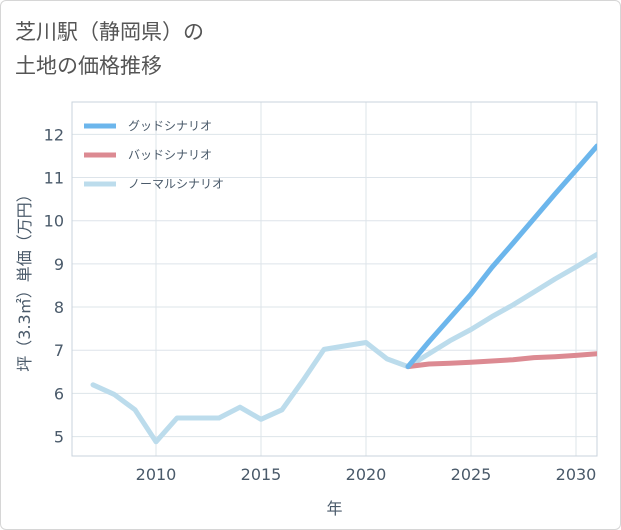 The width and height of the screenshot is (621, 530). Describe the element at coordinates (59, 437) in the screenshot. I see `y-tick-label: 5` at that location.